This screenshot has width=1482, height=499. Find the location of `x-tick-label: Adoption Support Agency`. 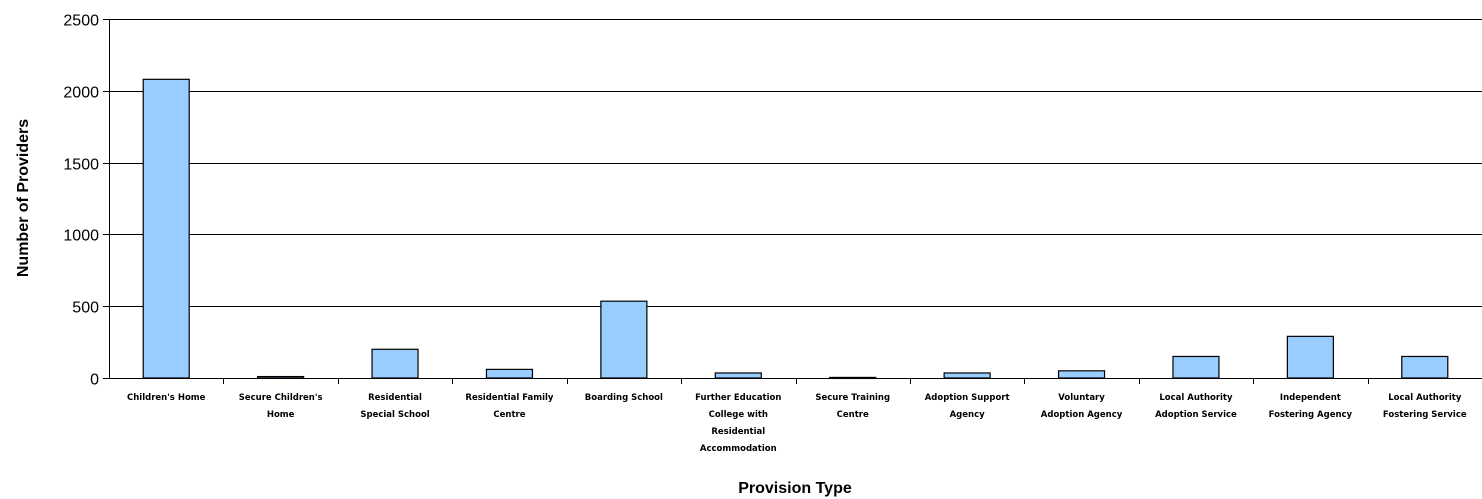

x-tick-label: Adoption Support Agency is located at coordinates (967, 406).